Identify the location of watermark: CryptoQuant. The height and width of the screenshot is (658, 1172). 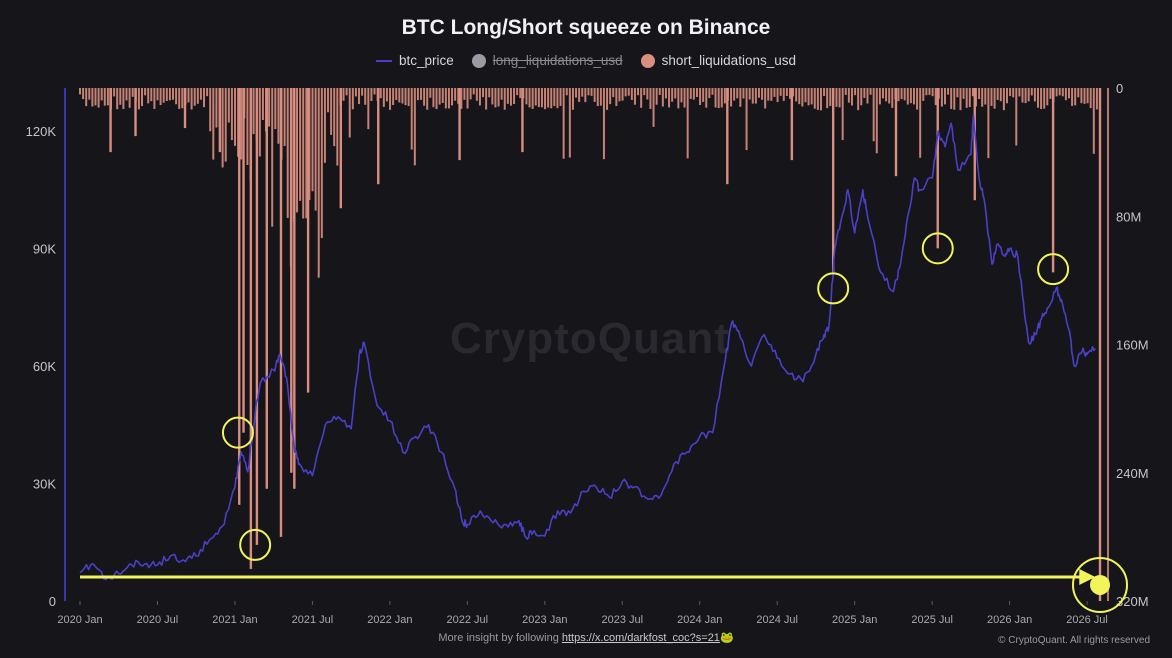
(590, 338).